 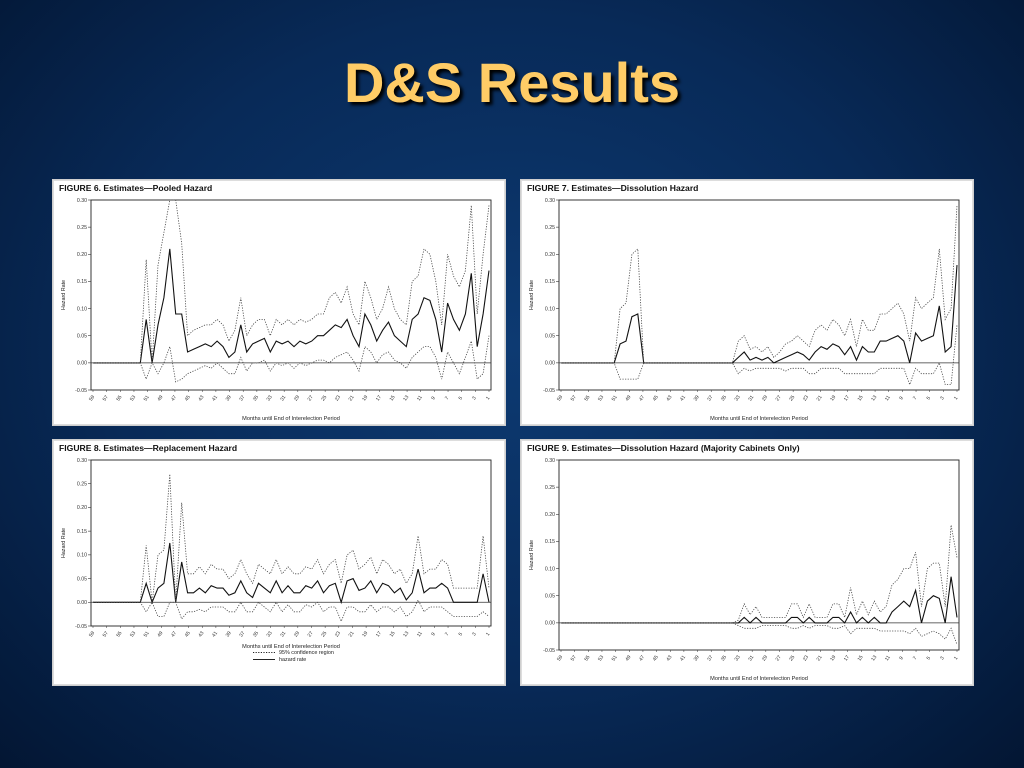 I want to click on legend-label: 95% confidence region, so click(x=306, y=653).